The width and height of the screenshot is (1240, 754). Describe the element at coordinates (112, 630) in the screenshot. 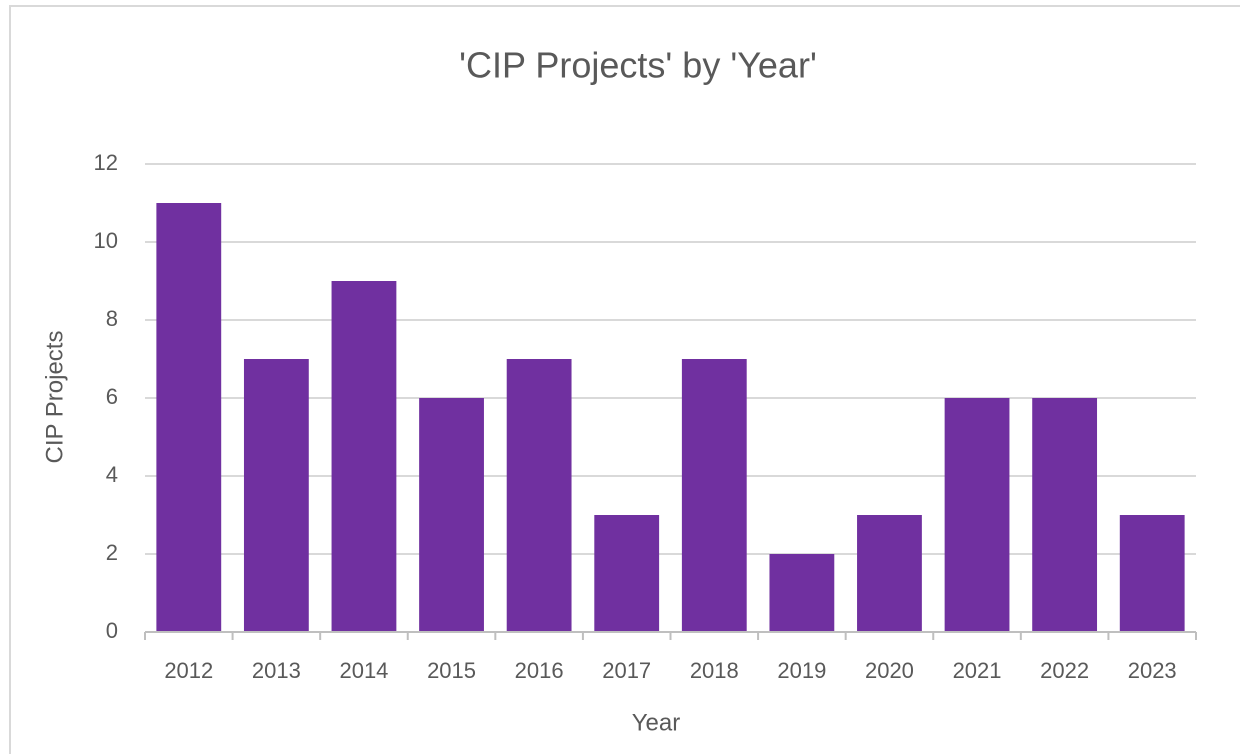

I see `y-tick-label: 0` at that location.